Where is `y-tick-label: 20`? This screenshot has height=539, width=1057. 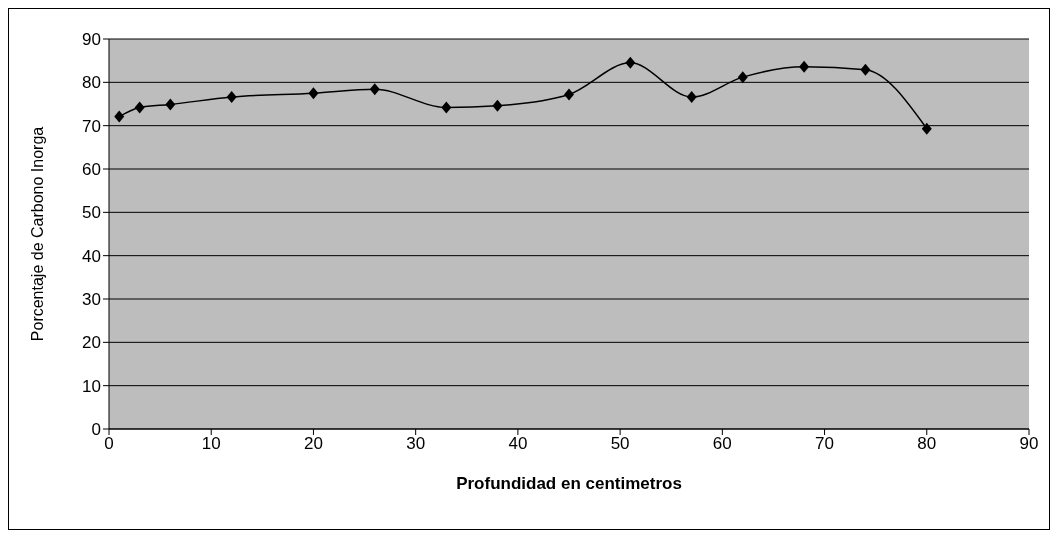 y-tick-label: 20 is located at coordinates (91, 343).